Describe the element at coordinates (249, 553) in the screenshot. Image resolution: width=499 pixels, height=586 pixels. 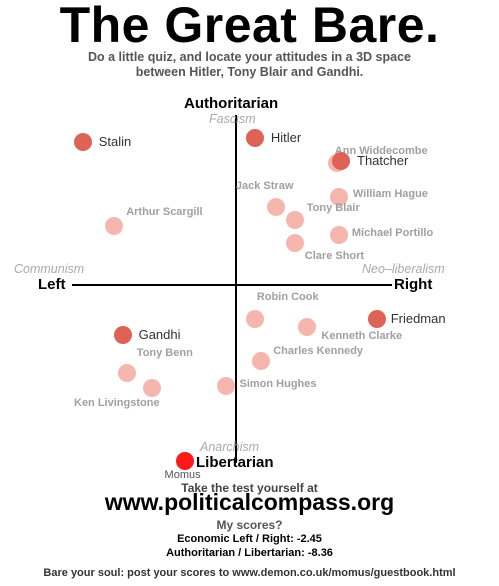
I see `authoritarian-score: Authoritarian / Libertarian: -8.36` at that location.